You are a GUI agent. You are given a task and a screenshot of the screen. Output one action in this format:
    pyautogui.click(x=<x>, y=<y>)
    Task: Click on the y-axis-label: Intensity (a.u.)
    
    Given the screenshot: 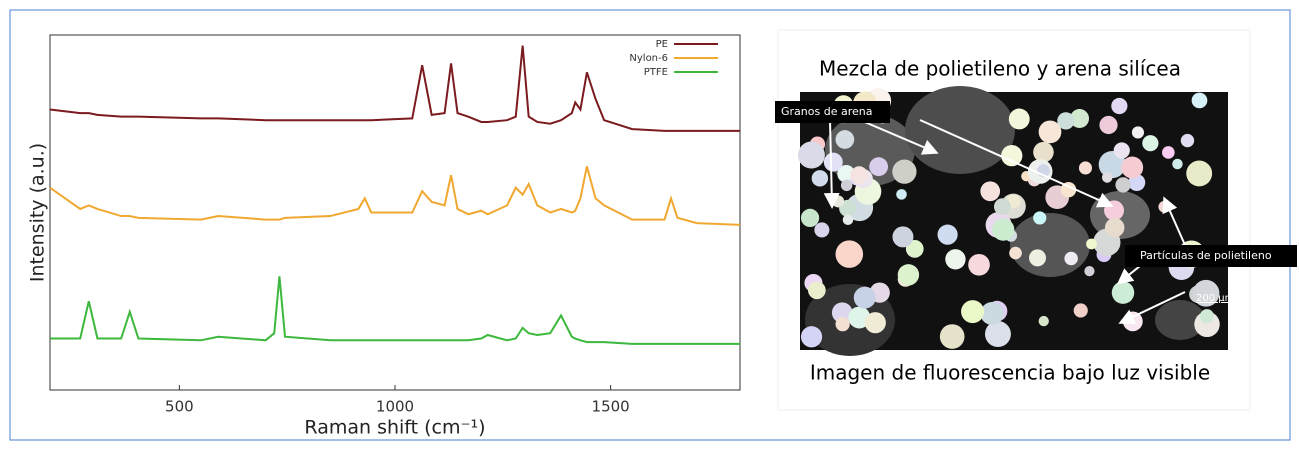 What is the action you would take?
    pyautogui.click(x=38, y=212)
    